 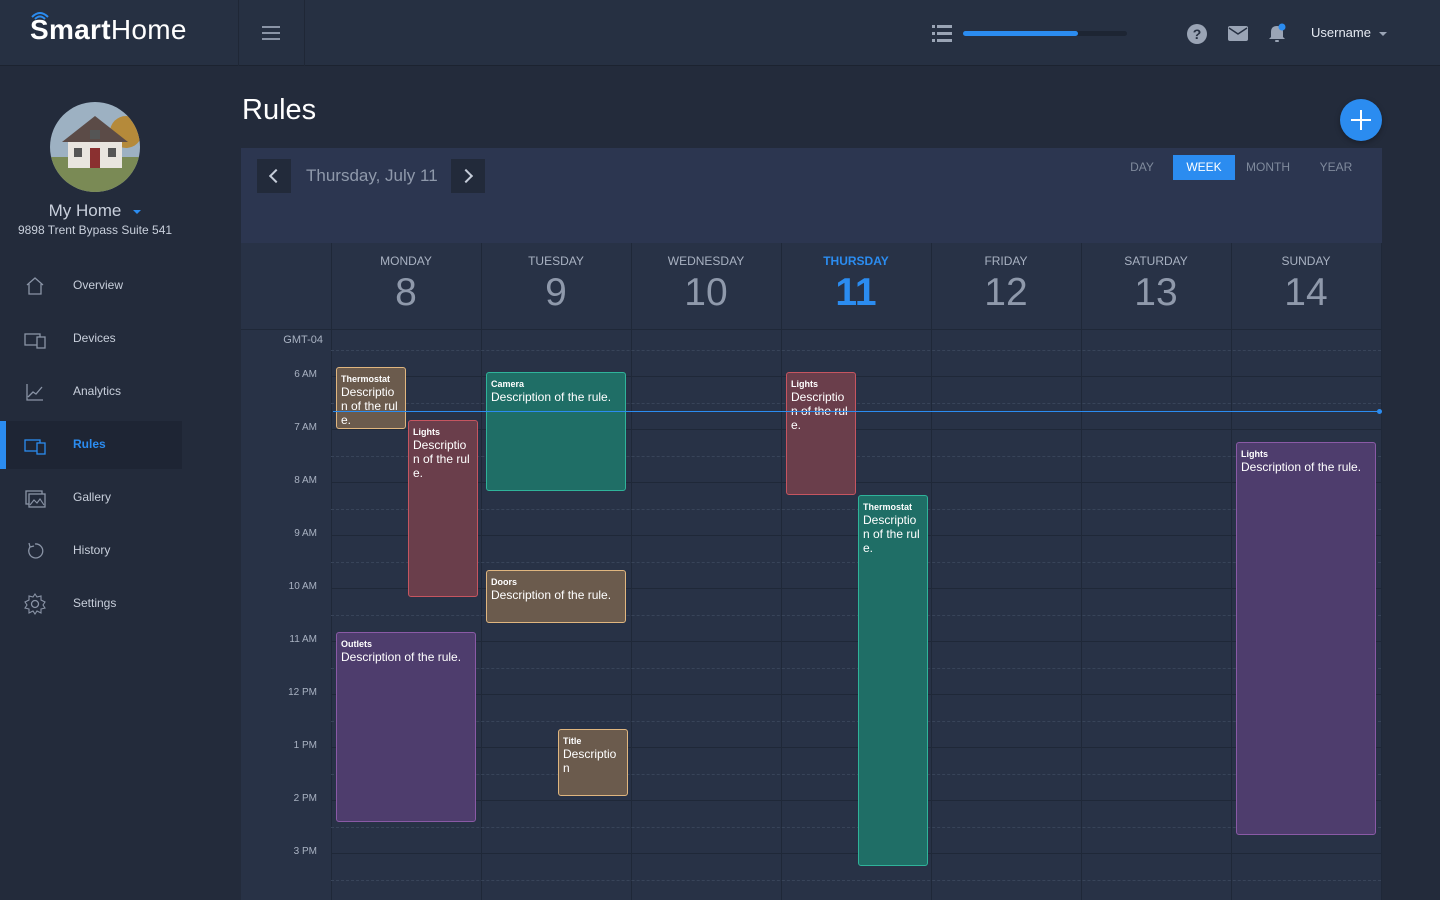 What do you see at coordinates (1277, 33) in the screenshot?
I see `bell-icon` at bounding box center [1277, 33].